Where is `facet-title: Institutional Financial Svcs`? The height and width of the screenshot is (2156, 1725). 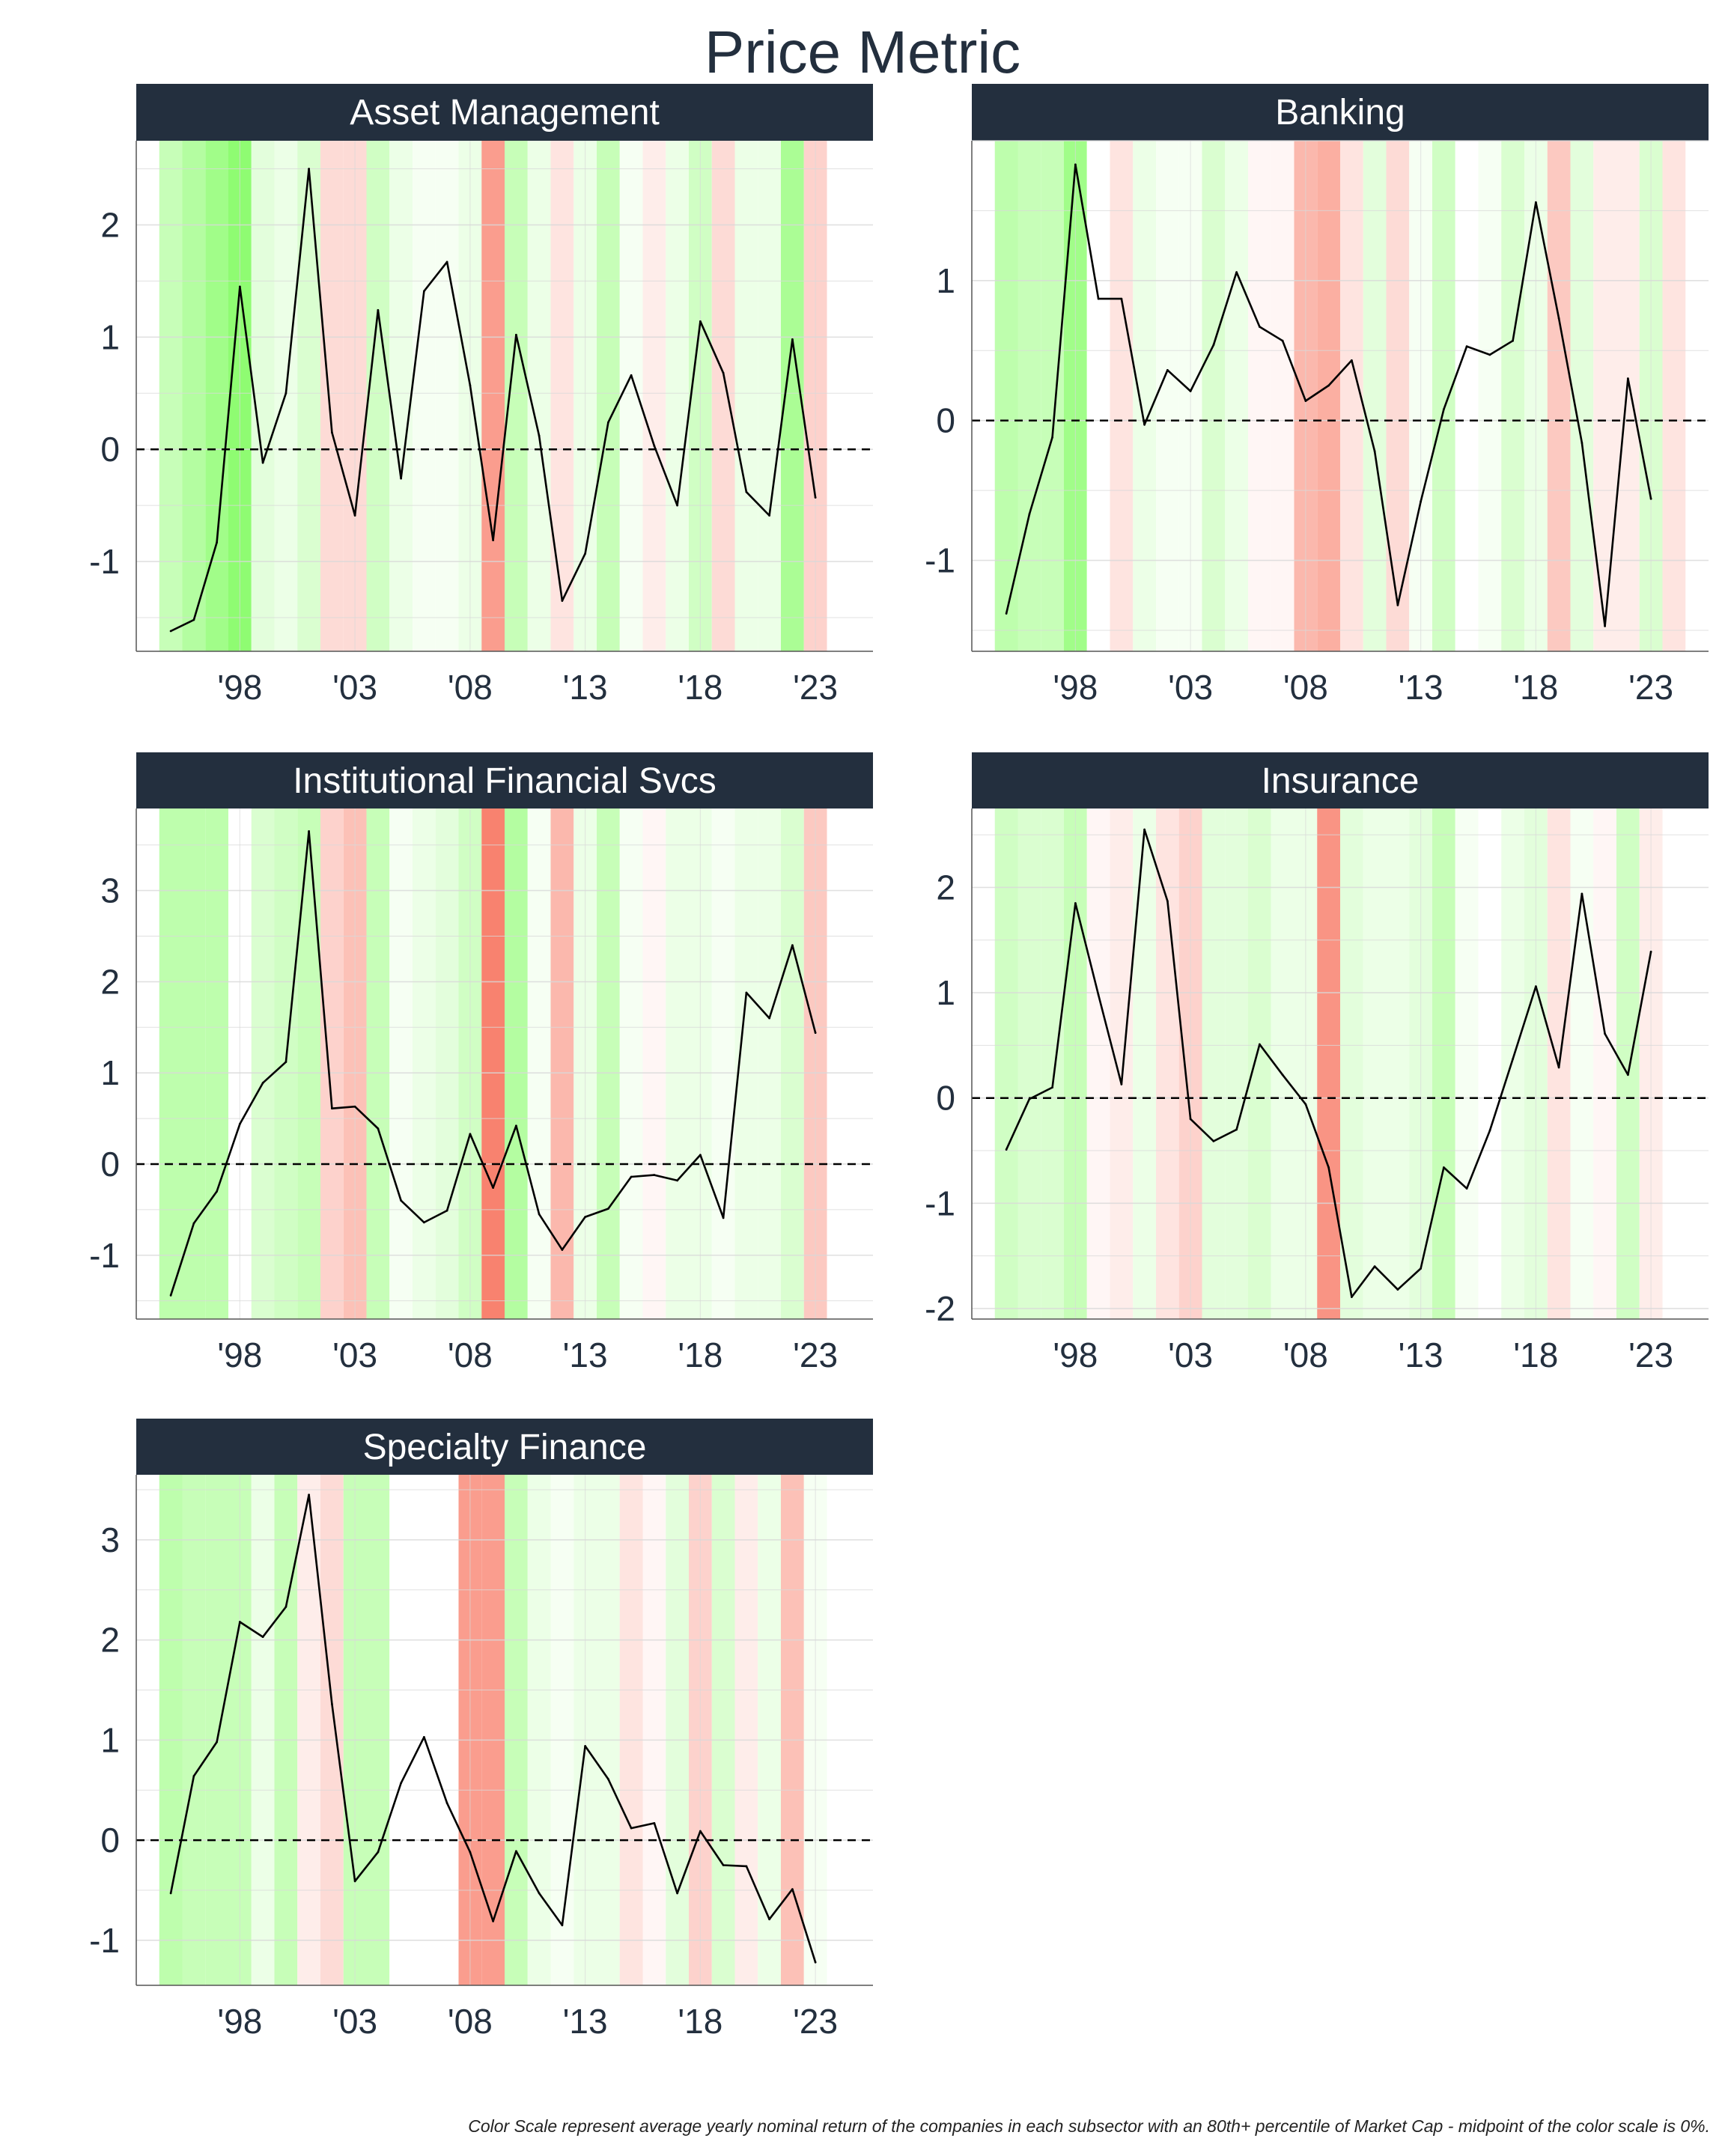
facet-title: Institutional Financial Svcs is located at coordinates (505, 781).